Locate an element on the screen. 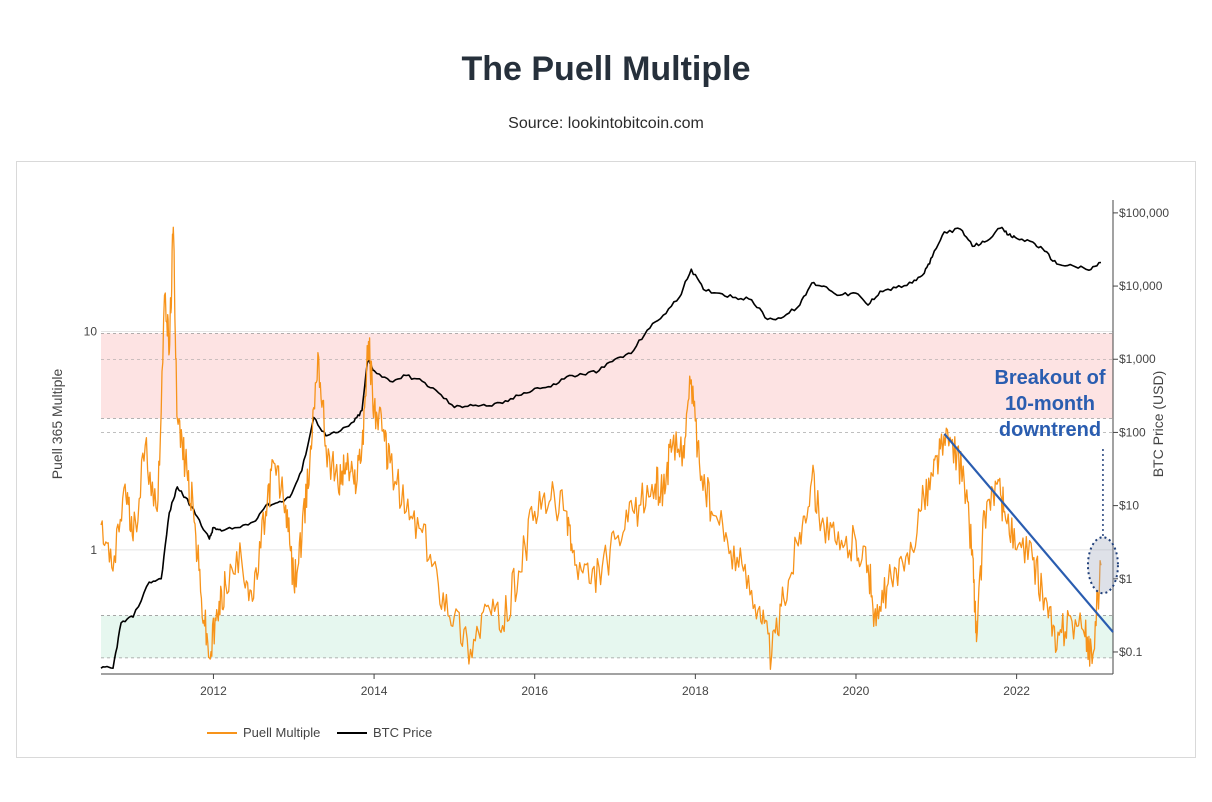 This screenshot has width=1212, height=802. downtrend-line is located at coordinates (1028, 533).